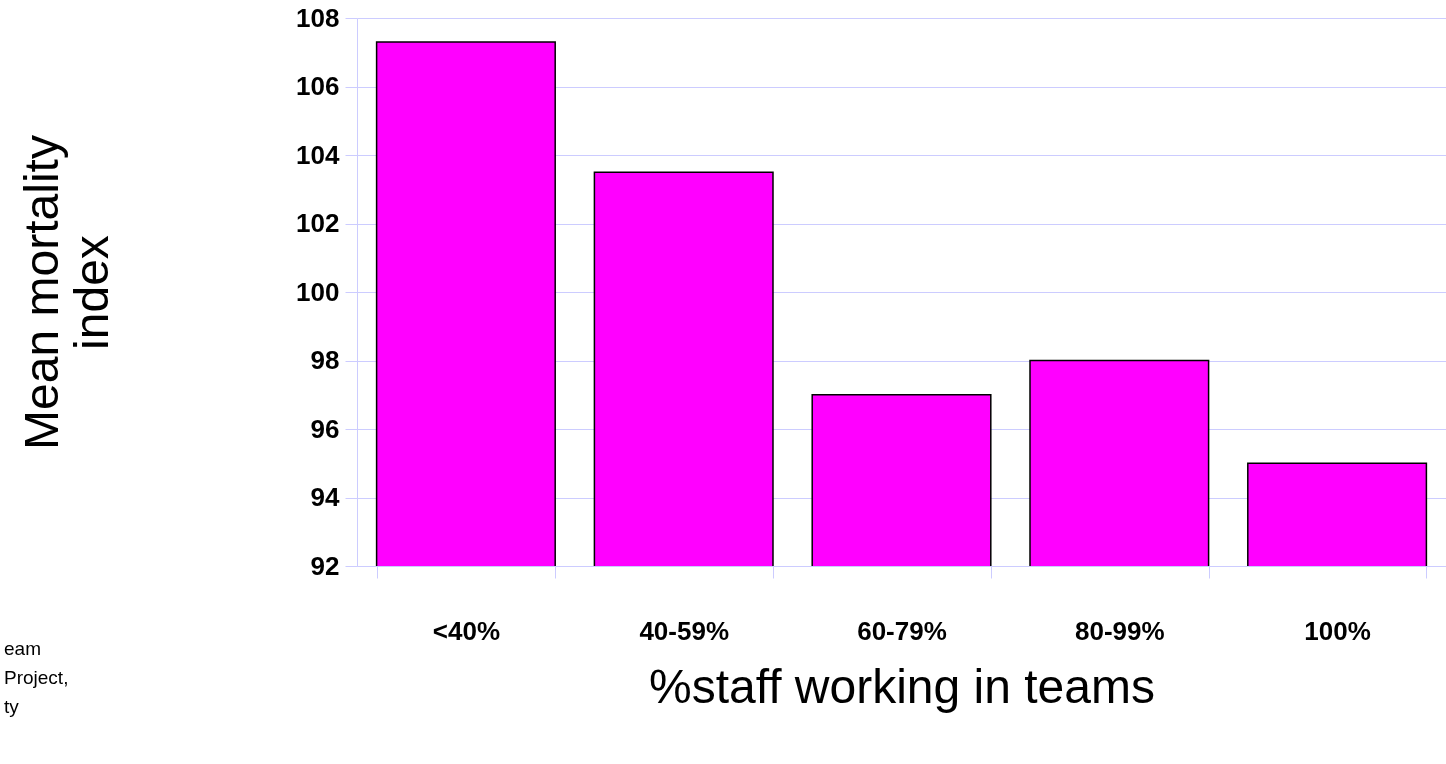 The height and width of the screenshot is (764, 1446). Describe the element at coordinates (325, 497) in the screenshot. I see `y-tick-label: 94` at that location.